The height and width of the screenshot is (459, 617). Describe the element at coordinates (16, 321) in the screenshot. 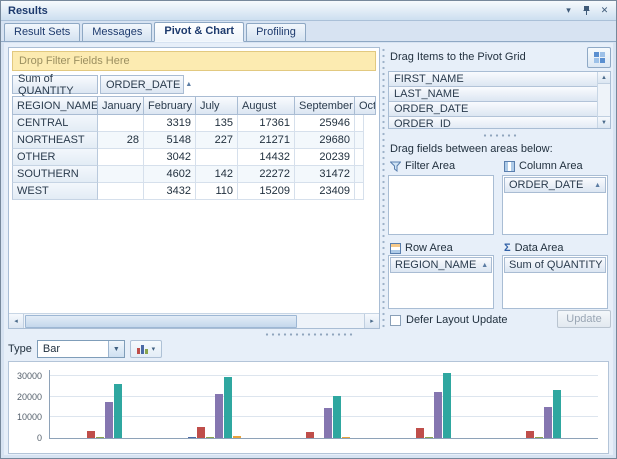

I see `scroll-left-icon: ◂` at that location.